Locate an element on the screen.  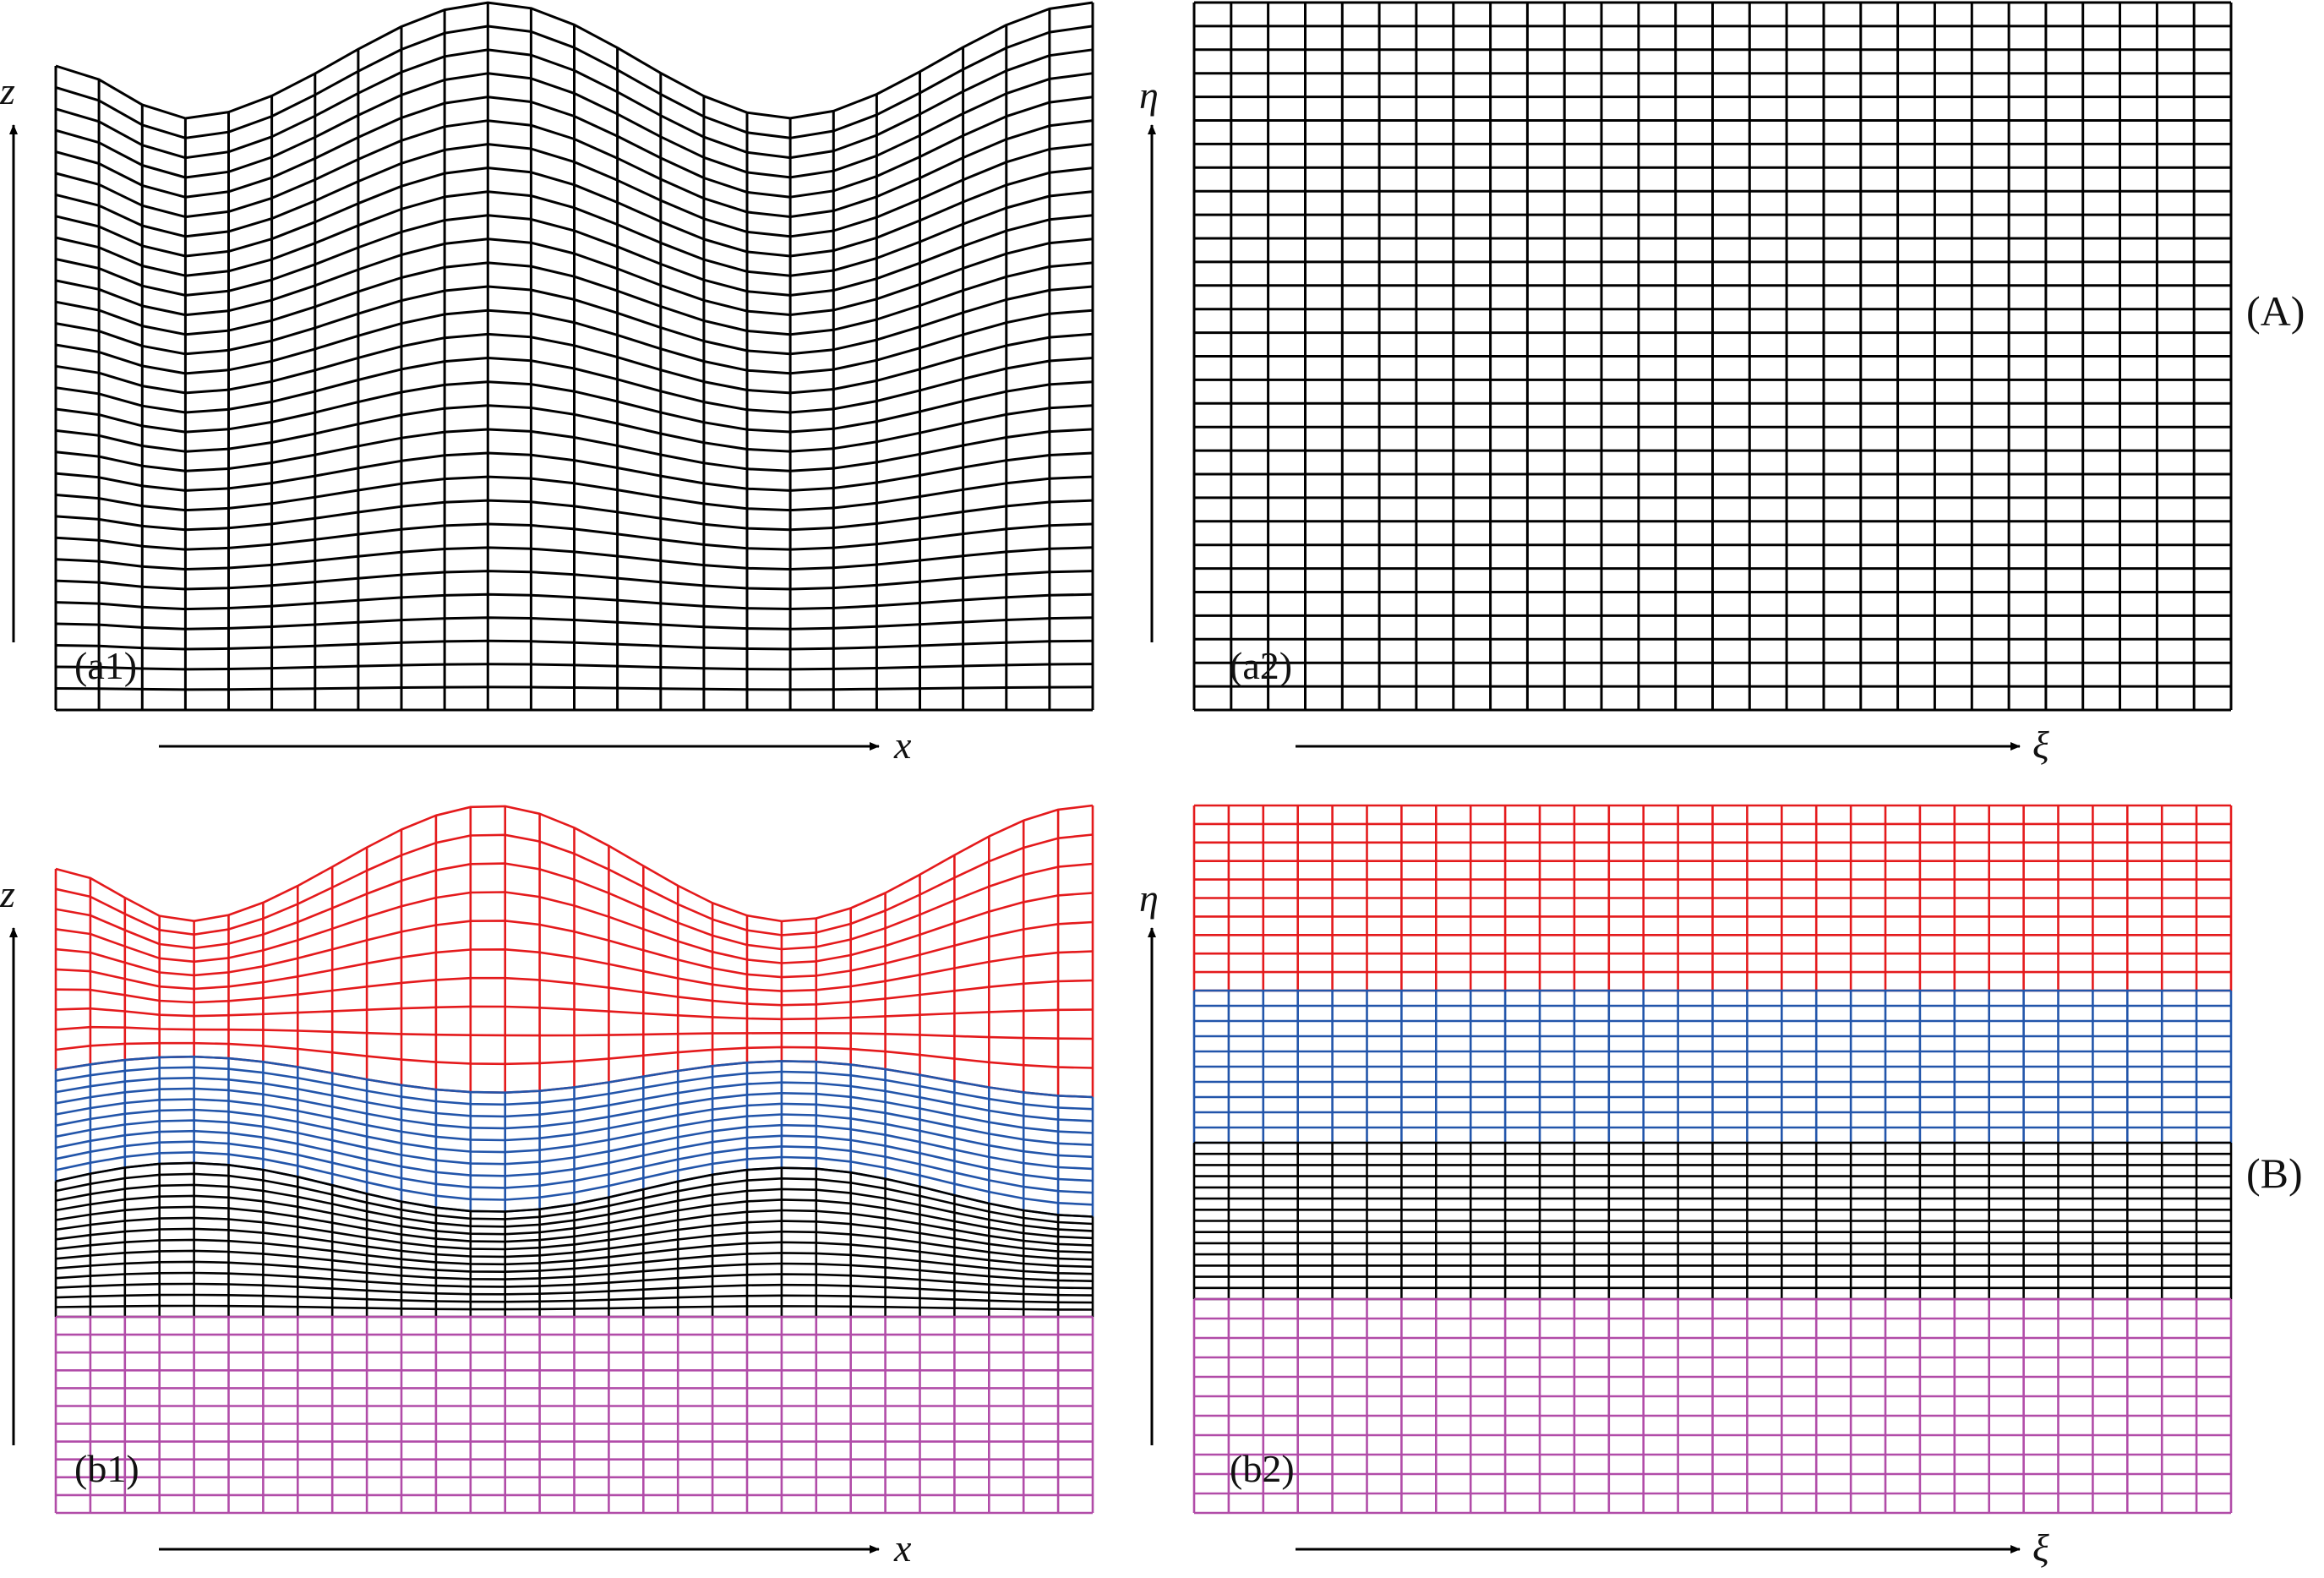
panel-a1-z-label: z is located at coordinates (7, 90).